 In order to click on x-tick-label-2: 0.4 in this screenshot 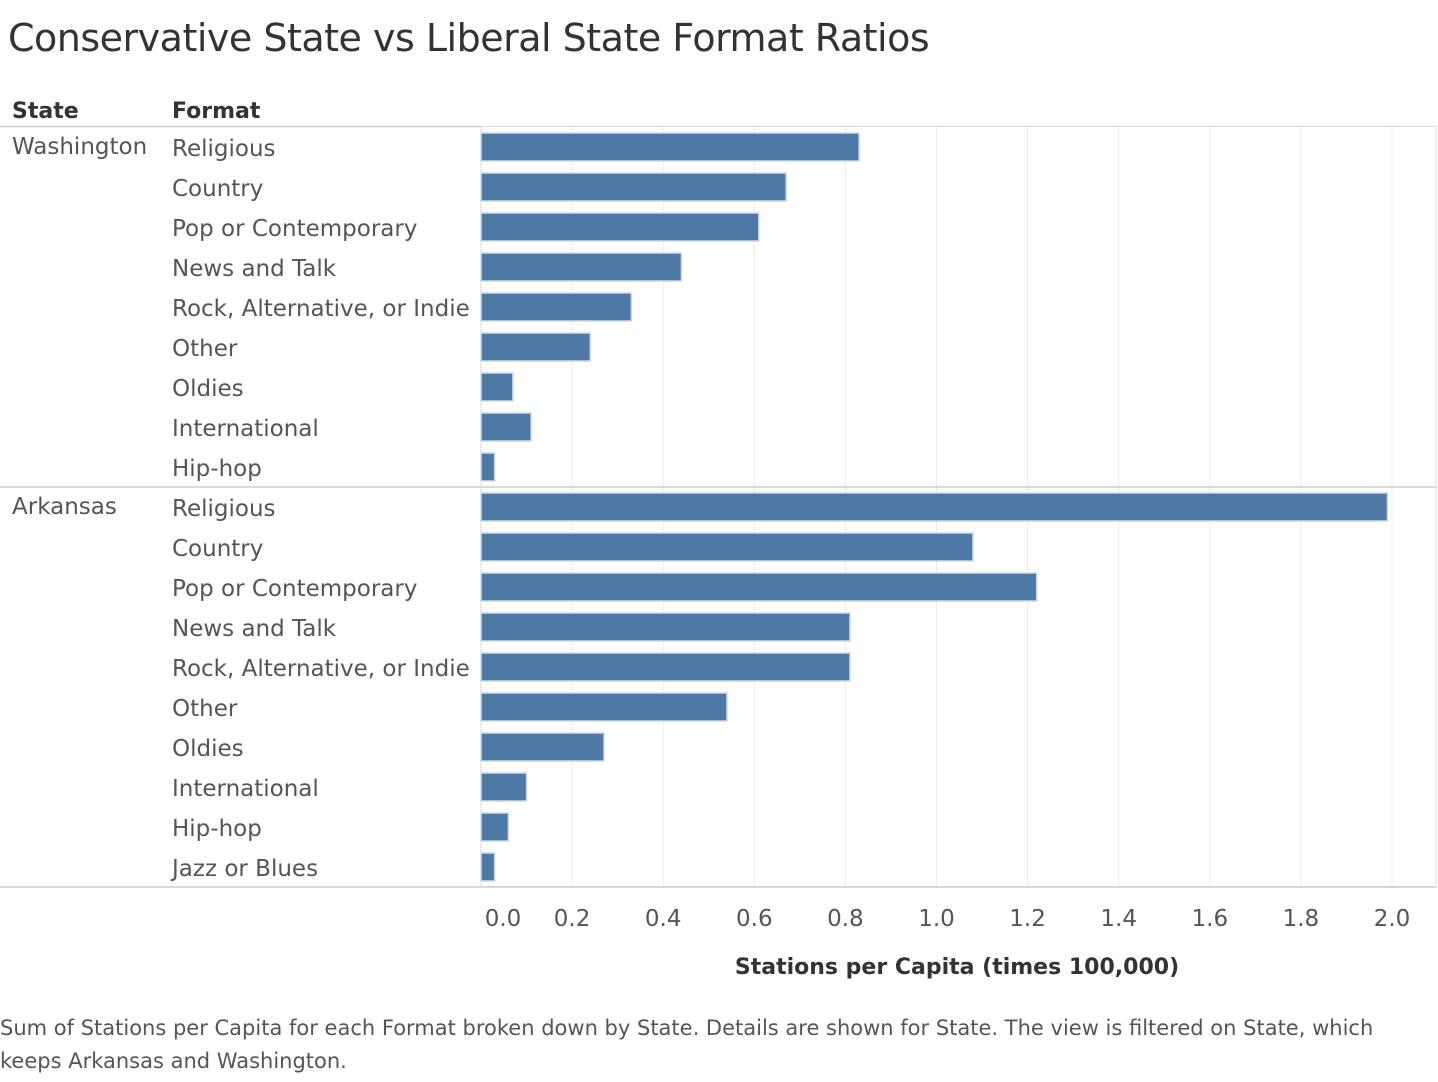, I will do `click(663, 919)`.